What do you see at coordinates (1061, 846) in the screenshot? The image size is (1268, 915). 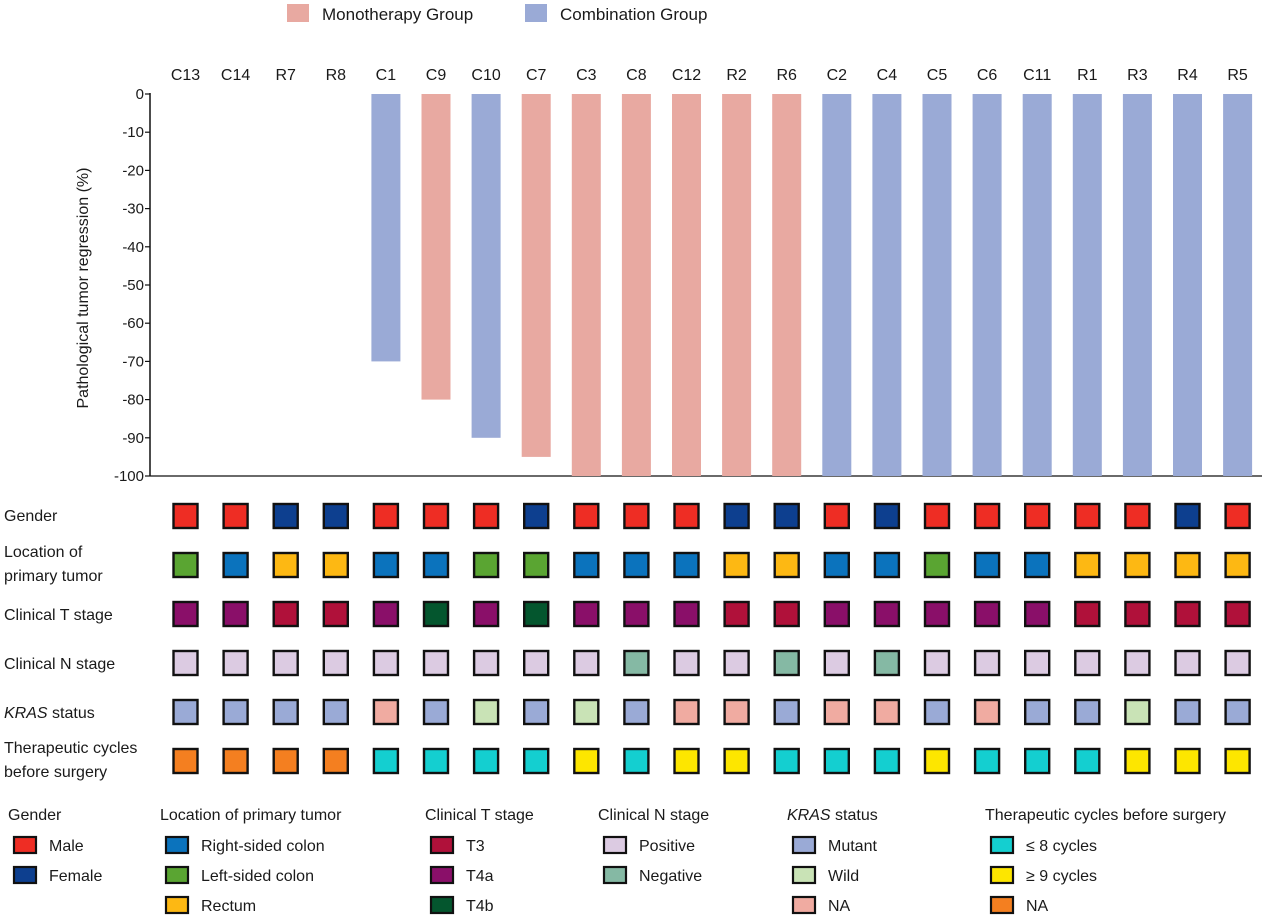 I see `bottom-legend-label: ≤ 8 cycles` at bounding box center [1061, 846].